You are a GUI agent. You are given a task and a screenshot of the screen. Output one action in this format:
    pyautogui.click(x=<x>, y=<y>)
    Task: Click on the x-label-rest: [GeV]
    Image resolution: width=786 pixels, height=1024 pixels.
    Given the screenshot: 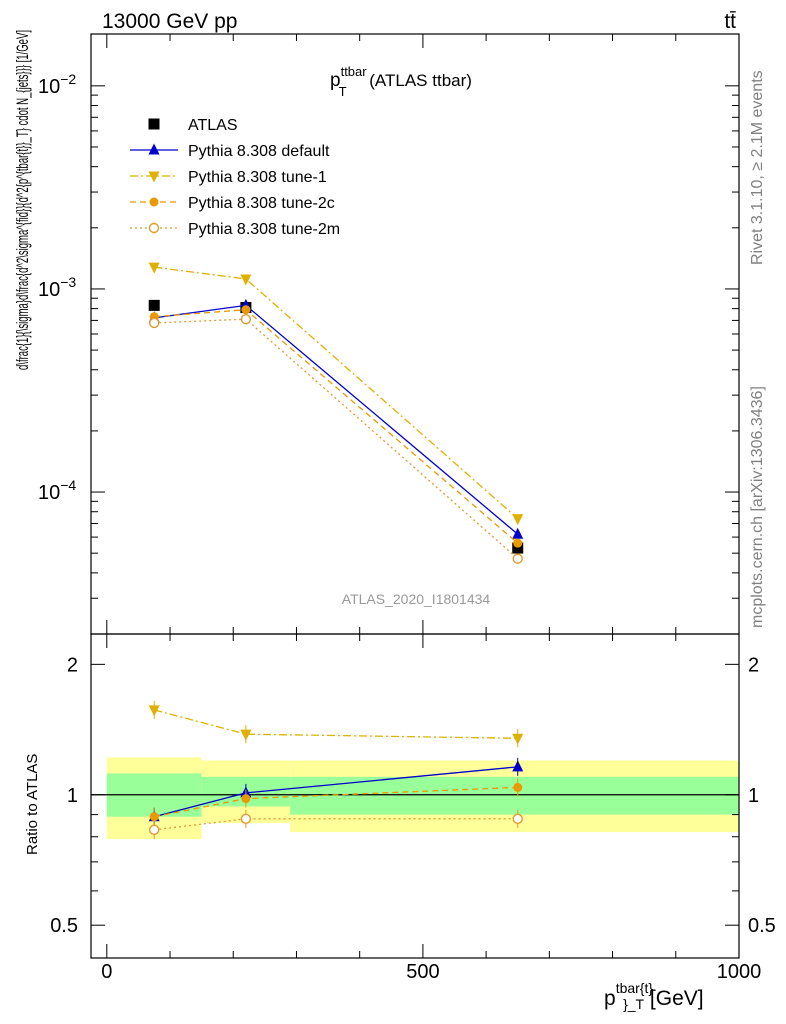 What is the action you would take?
    pyautogui.click(x=674, y=998)
    